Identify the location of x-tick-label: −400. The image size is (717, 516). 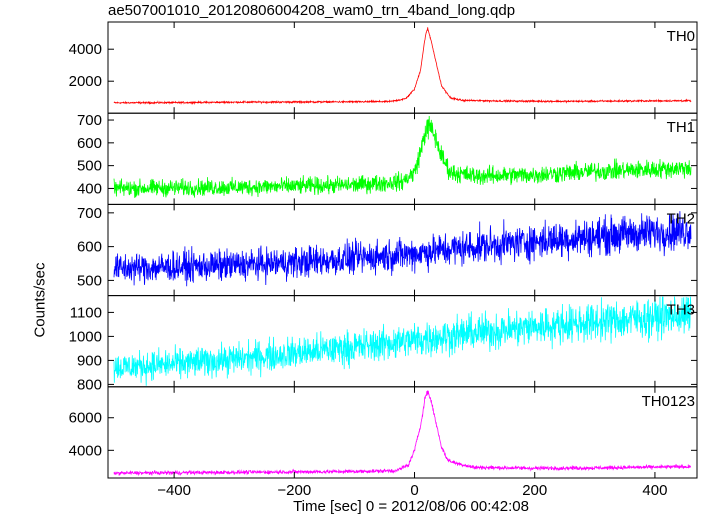
(174, 490).